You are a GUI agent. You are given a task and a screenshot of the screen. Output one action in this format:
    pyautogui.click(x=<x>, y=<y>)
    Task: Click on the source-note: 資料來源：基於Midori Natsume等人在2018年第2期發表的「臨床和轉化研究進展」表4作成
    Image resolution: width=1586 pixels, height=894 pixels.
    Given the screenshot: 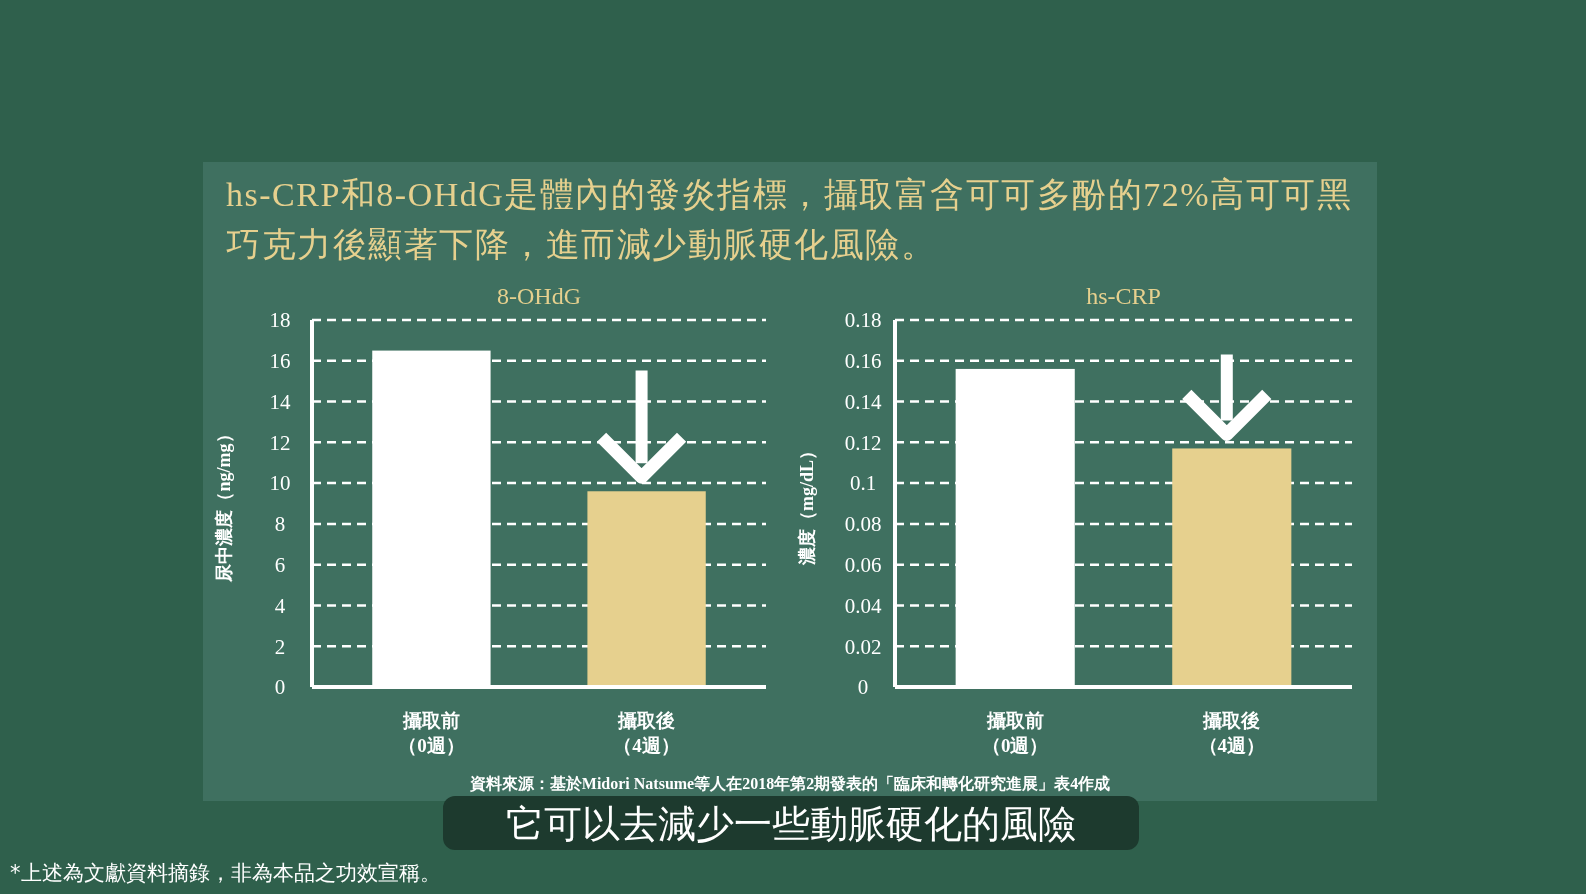 What is the action you would take?
    pyautogui.click(x=789, y=784)
    